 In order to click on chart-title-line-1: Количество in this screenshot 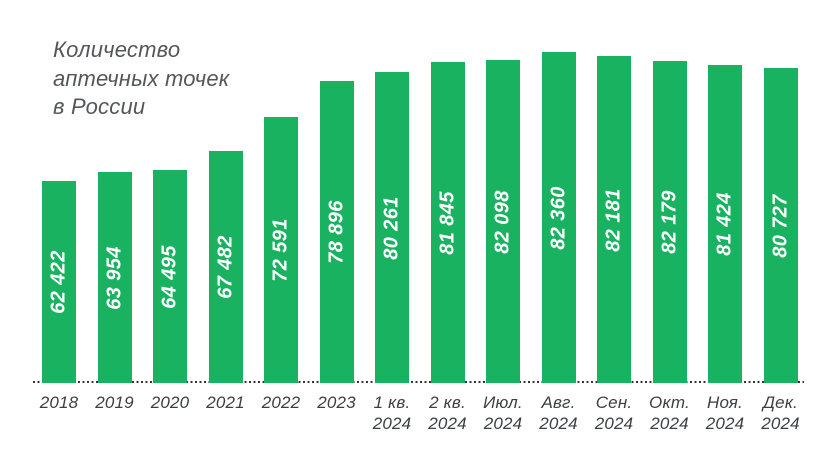, I will do `click(117, 49)`.